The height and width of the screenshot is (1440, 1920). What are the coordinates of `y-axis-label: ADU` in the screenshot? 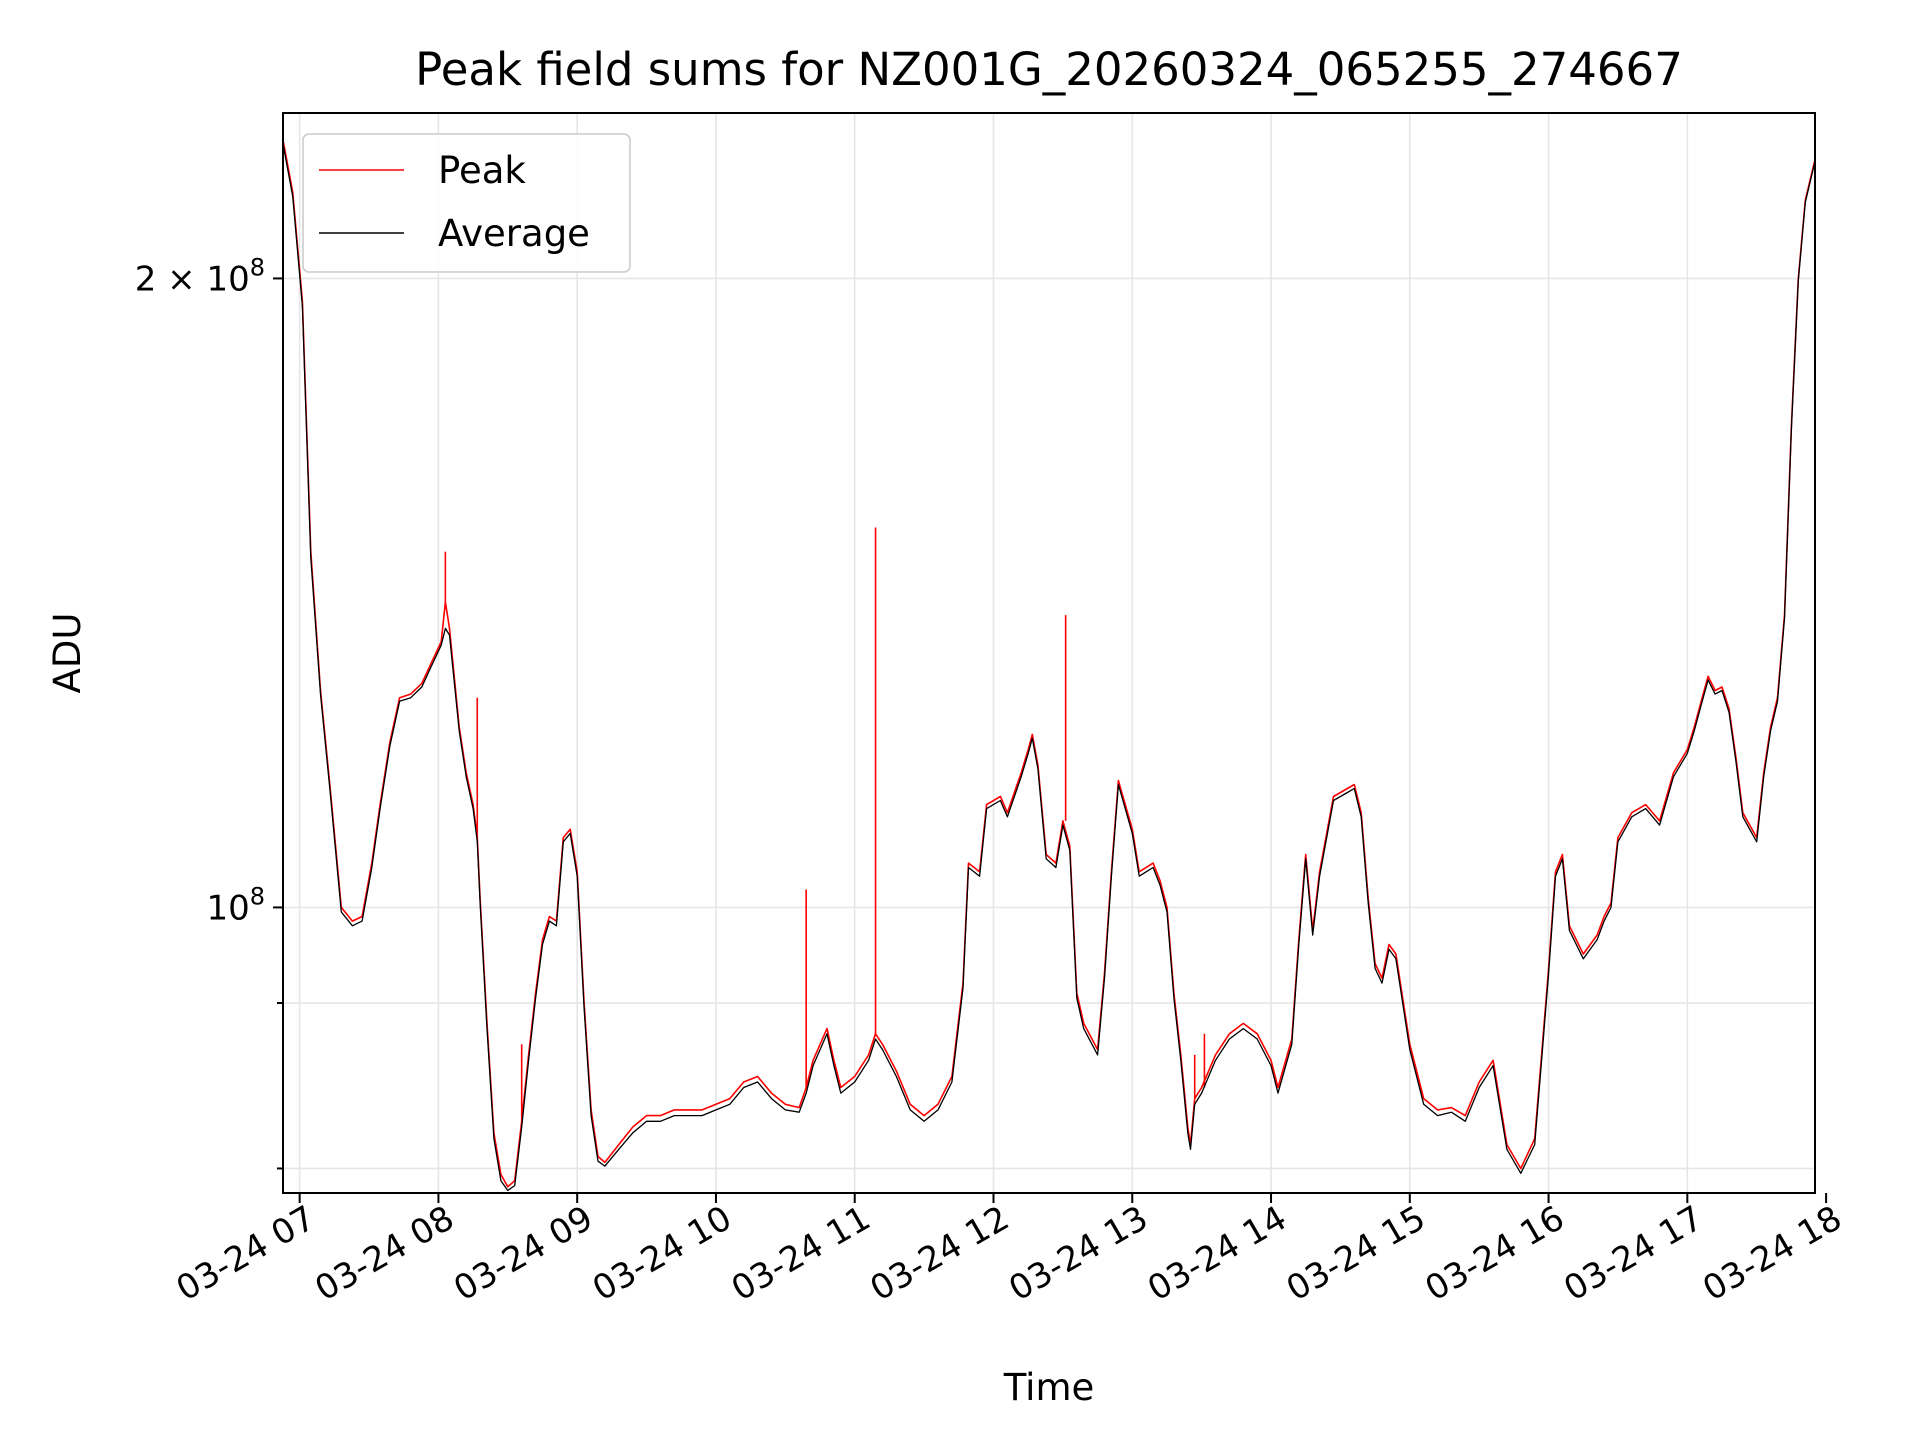 It's located at (67, 653).